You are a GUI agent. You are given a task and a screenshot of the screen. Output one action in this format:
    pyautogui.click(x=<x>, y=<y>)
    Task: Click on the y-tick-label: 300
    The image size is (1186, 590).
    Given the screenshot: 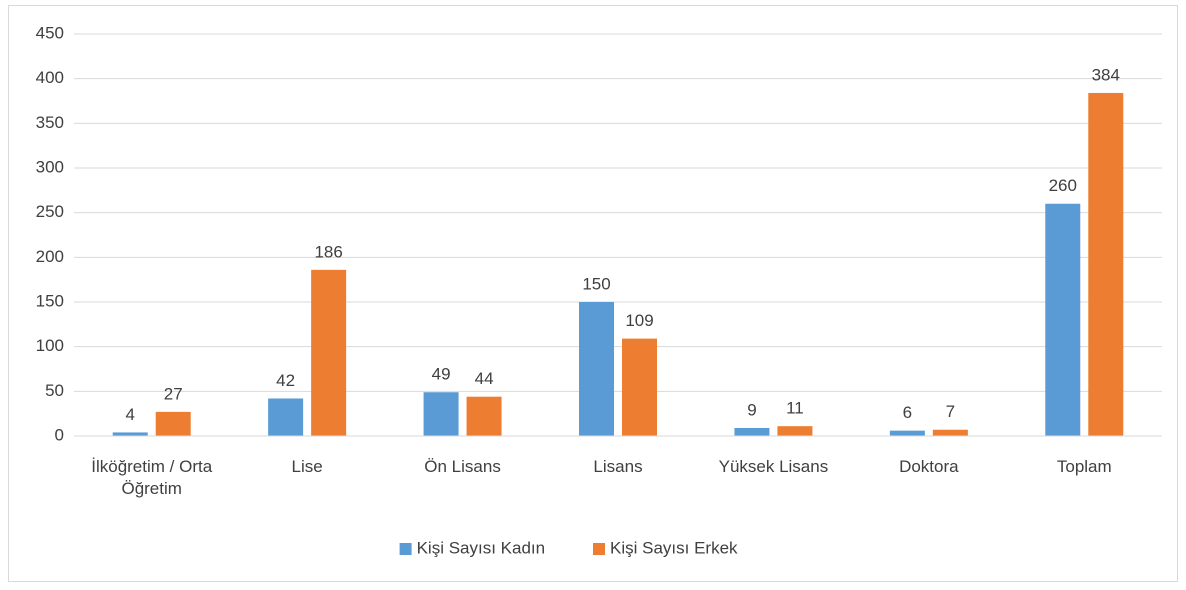 What is the action you would take?
    pyautogui.click(x=50, y=166)
    